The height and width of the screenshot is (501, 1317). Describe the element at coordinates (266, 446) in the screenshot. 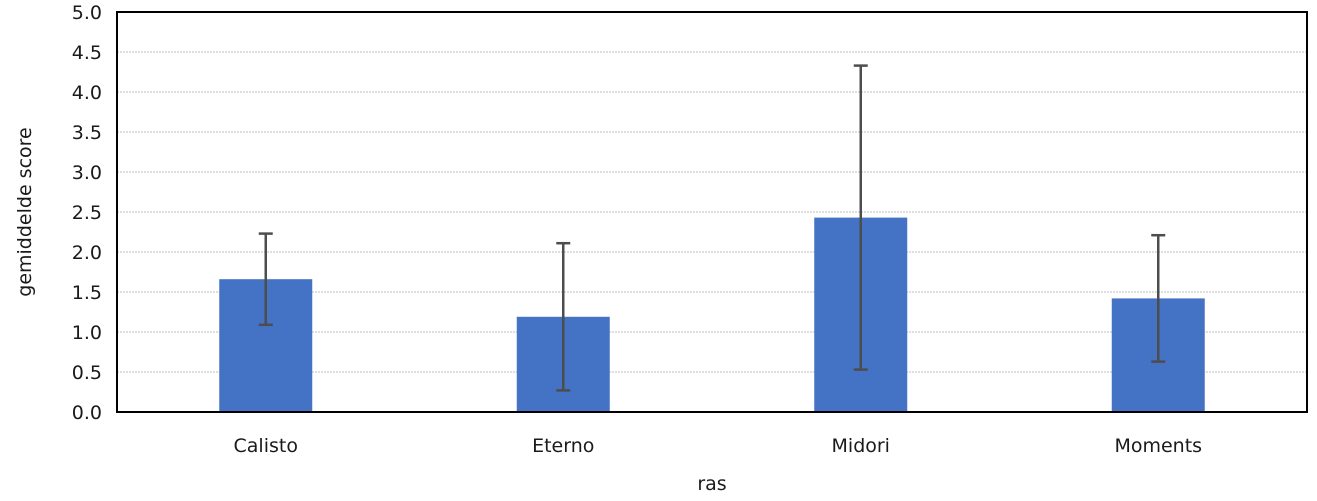

I see `x-tick-label: Calisto` at that location.